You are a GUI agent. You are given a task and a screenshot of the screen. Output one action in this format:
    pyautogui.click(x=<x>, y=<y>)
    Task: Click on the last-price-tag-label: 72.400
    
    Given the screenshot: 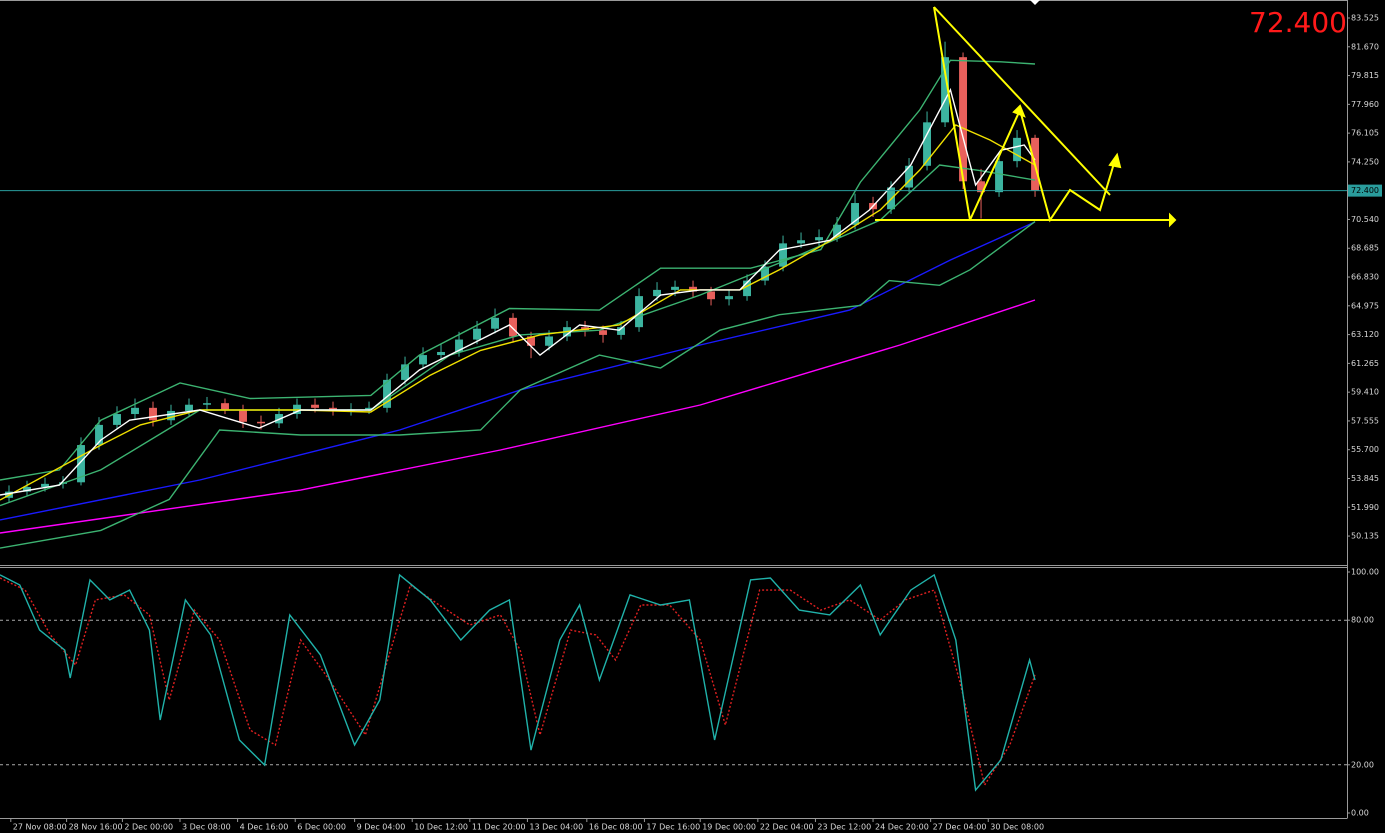 What is the action you would take?
    pyautogui.click(x=1365, y=190)
    